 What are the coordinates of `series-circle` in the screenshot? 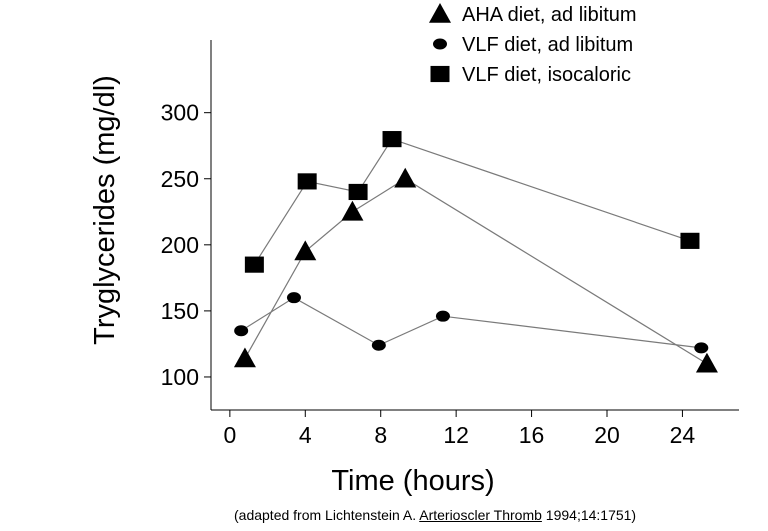 It's located at (471, 323).